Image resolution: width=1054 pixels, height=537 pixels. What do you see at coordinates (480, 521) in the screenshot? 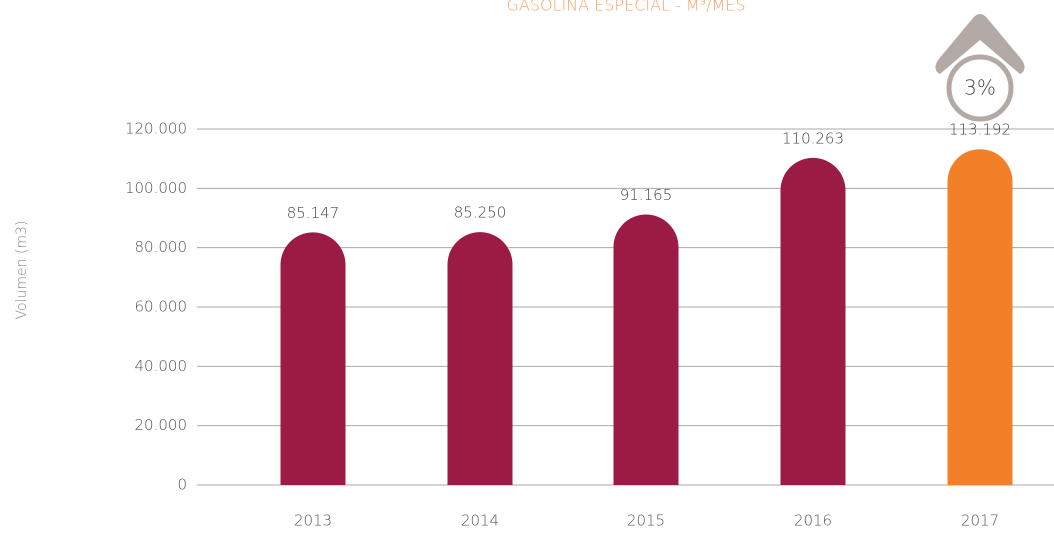
I see `x-tick-label: 2014` at bounding box center [480, 521].